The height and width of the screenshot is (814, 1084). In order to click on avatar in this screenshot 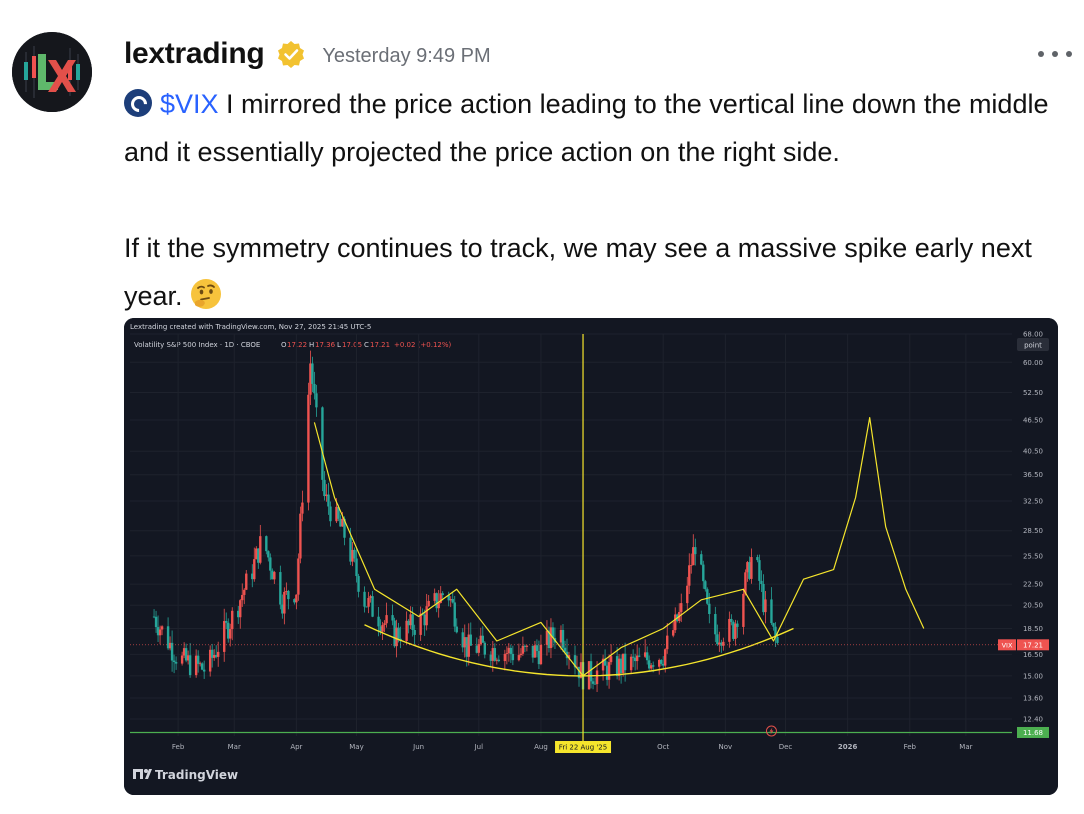, I will do `click(52, 72)`.